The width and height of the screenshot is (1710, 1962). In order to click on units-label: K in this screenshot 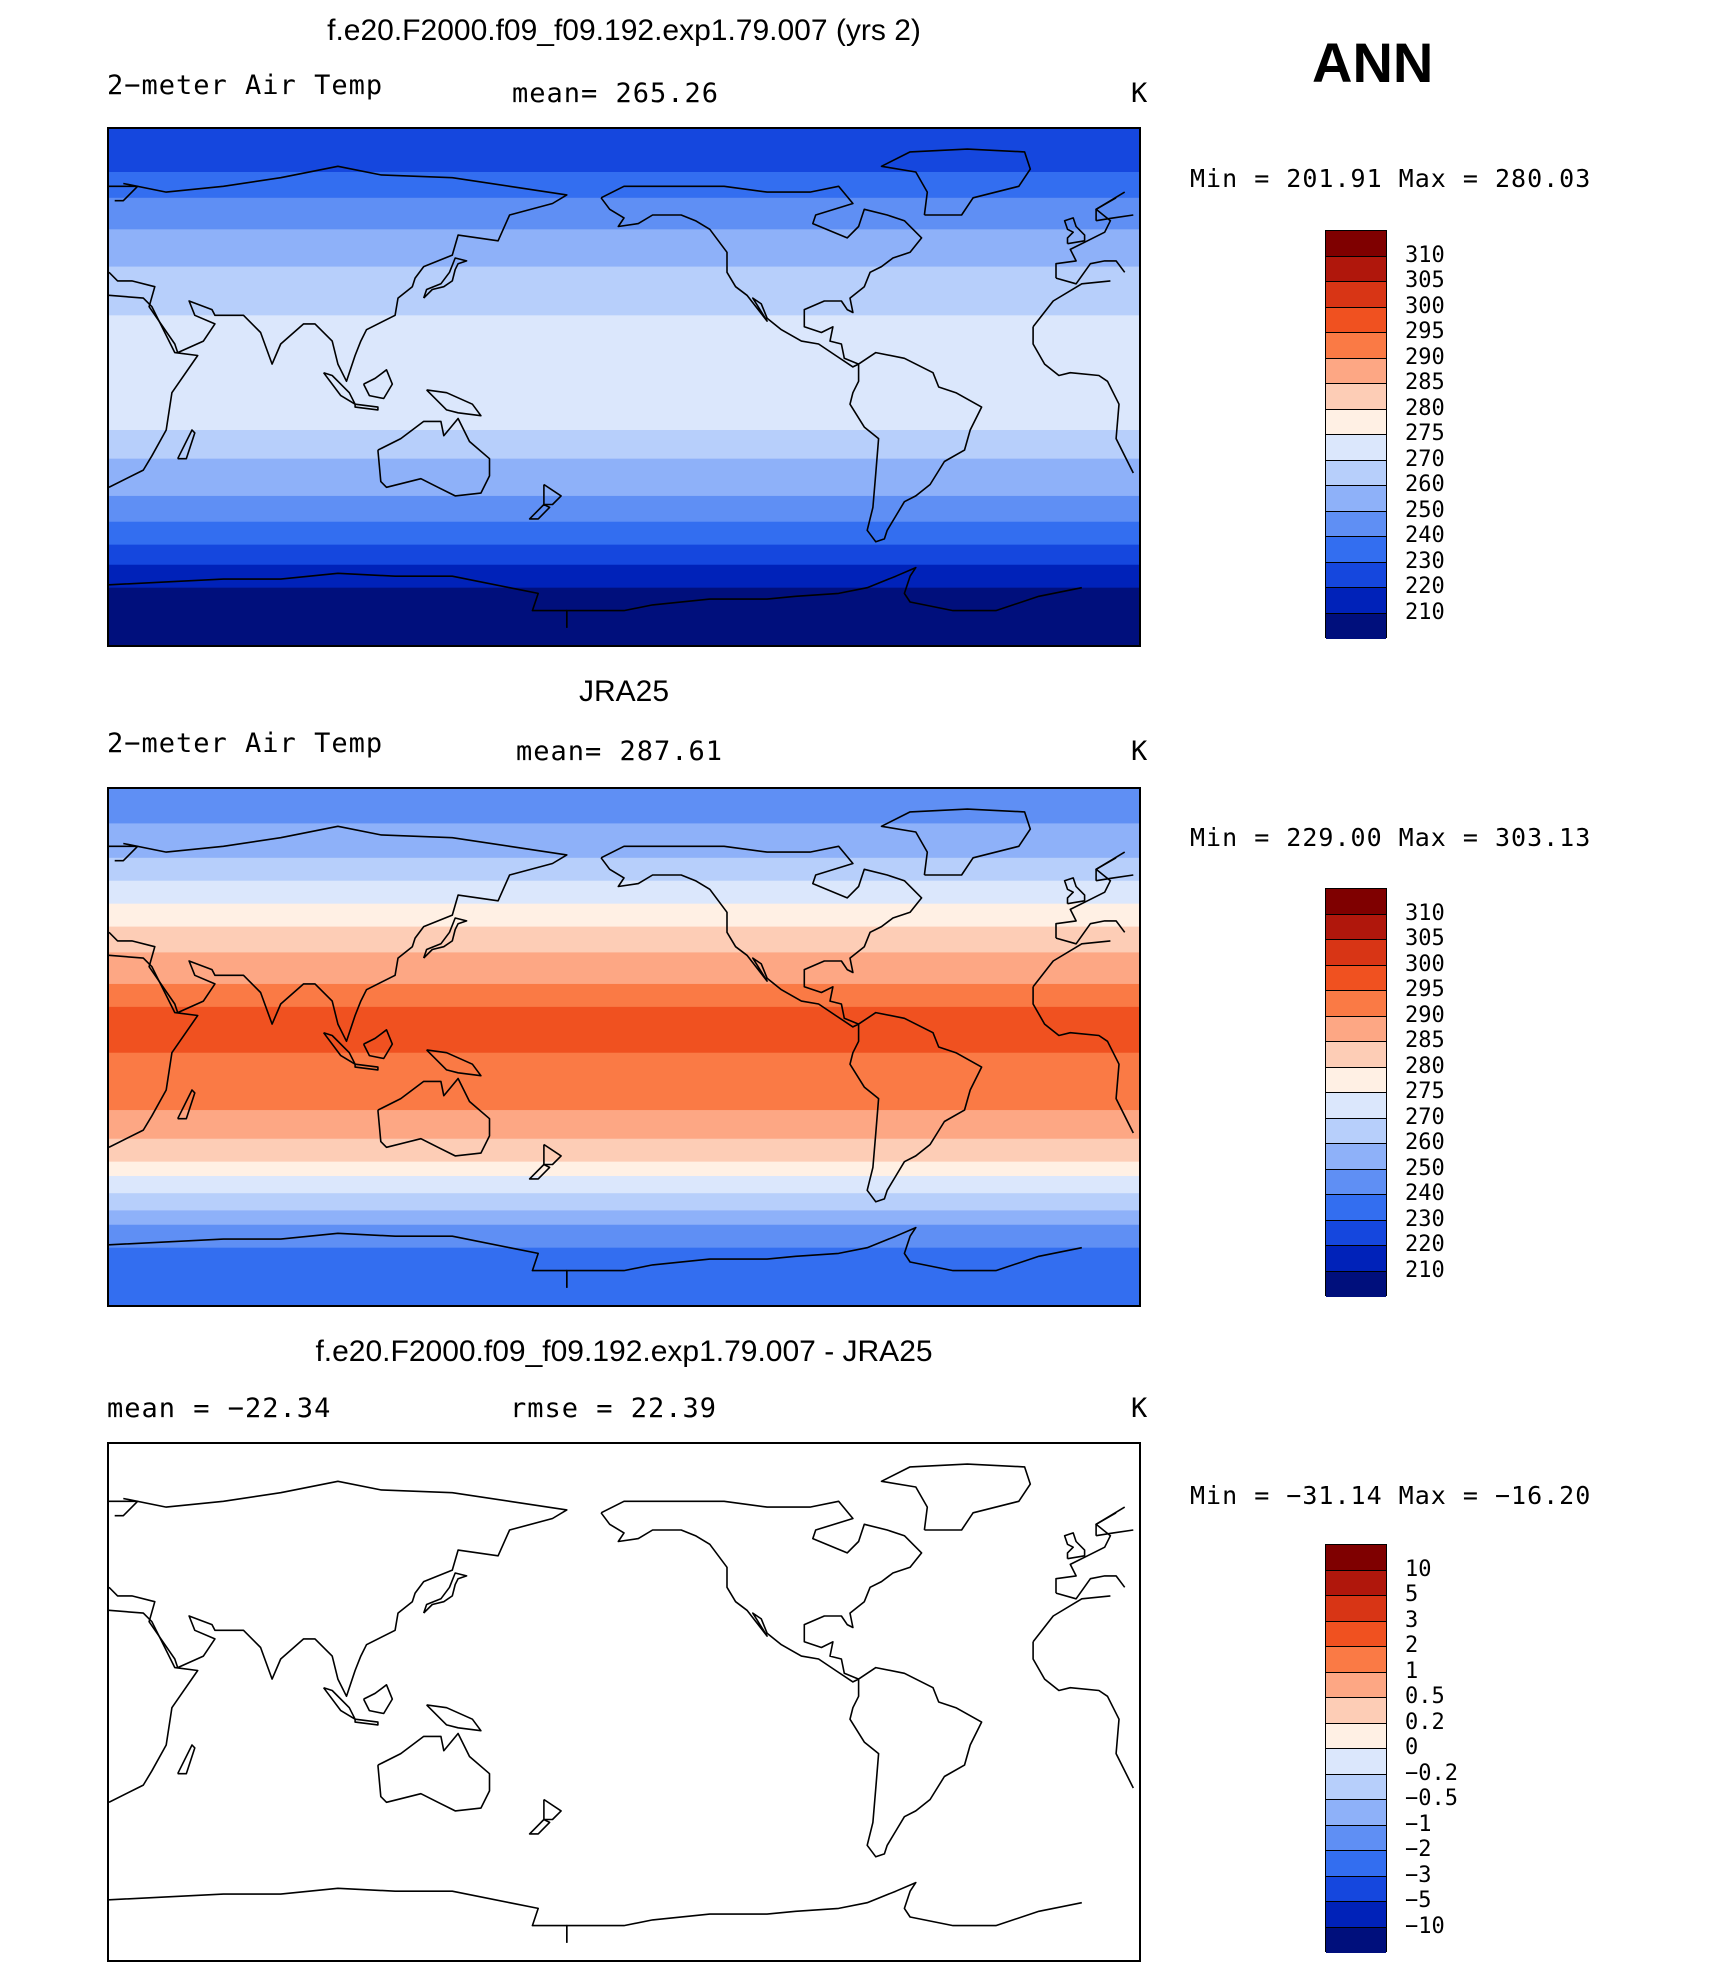, I will do `click(1140, 751)`.